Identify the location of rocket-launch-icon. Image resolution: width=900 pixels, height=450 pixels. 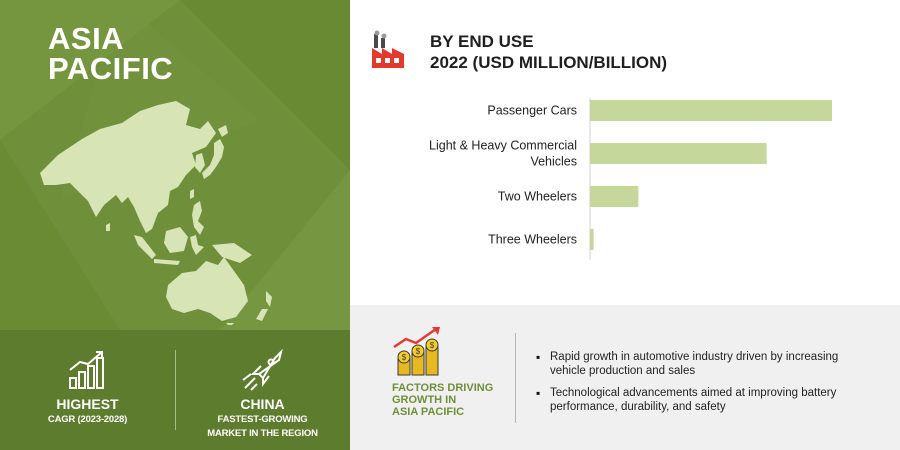
(262, 369).